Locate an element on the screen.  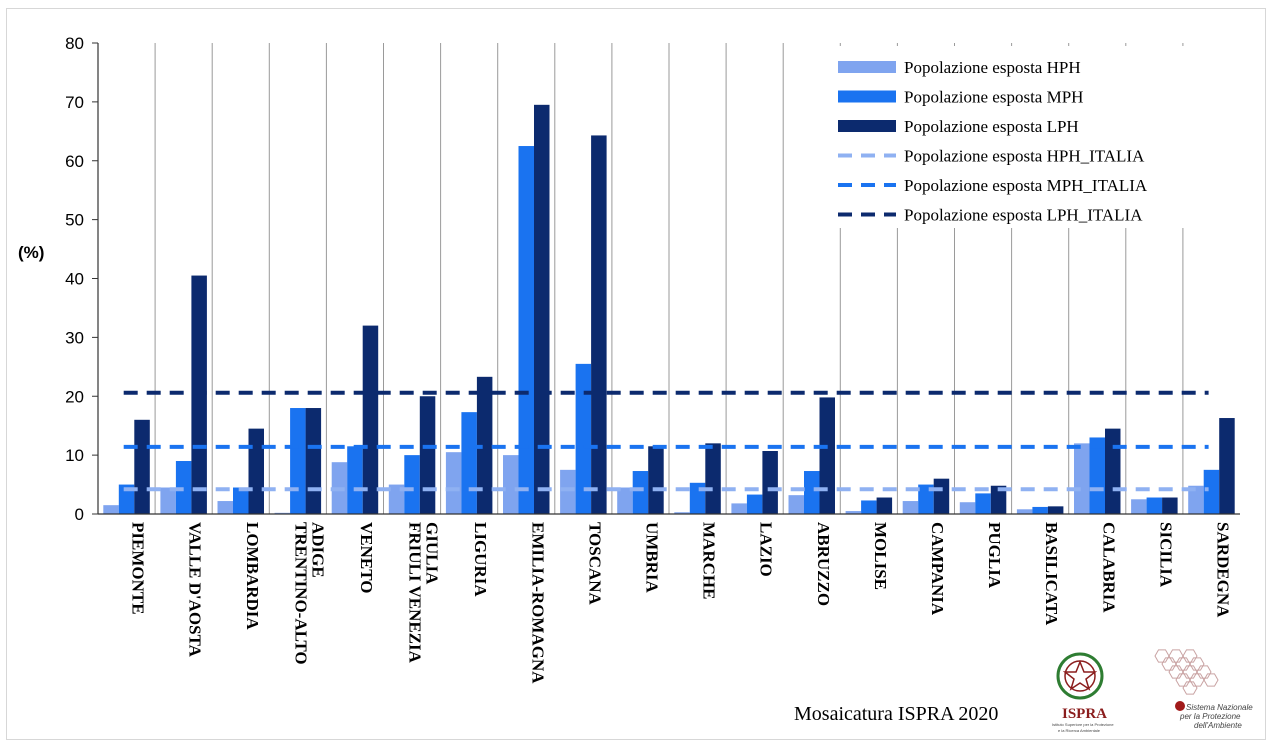
y-tick-label: 10 is located at coordinates (74, 455).